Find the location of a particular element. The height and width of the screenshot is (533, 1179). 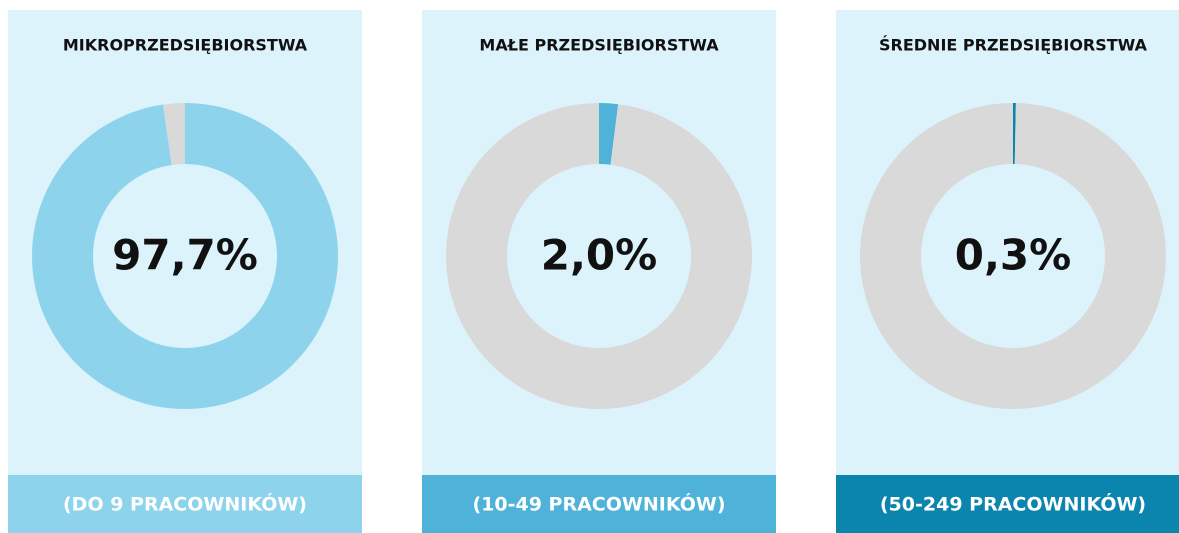

center-label: 2,0% is located at coordinates (599, 255).